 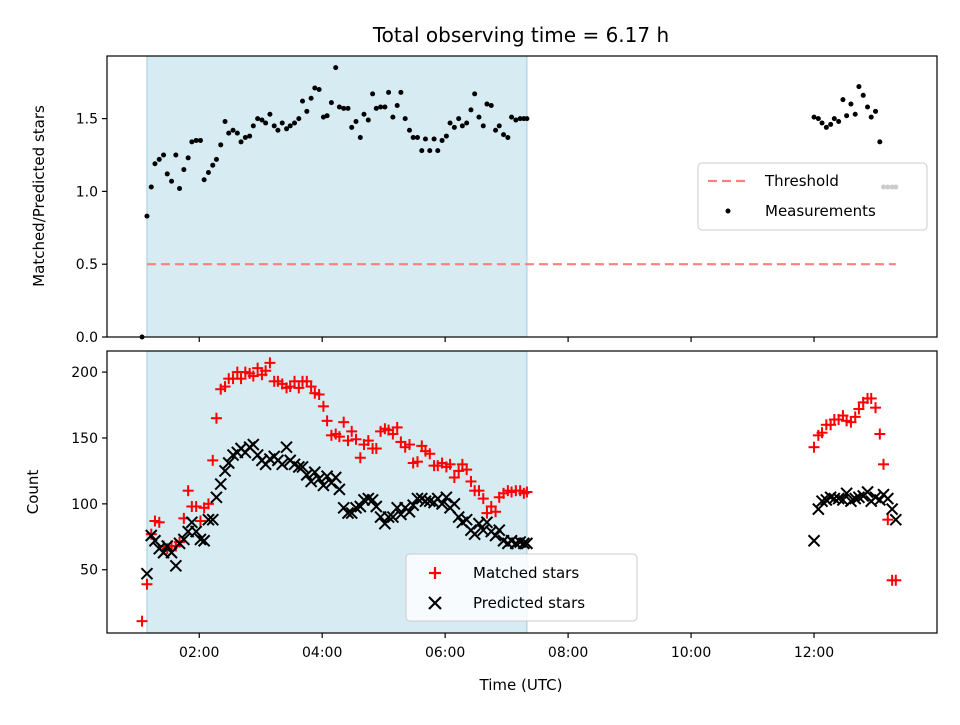 What do you see at coordinates (89, 472) in the screenshot?
I see `count-y-ticks: 50 100 150 200` at bounding box center [89, 472].